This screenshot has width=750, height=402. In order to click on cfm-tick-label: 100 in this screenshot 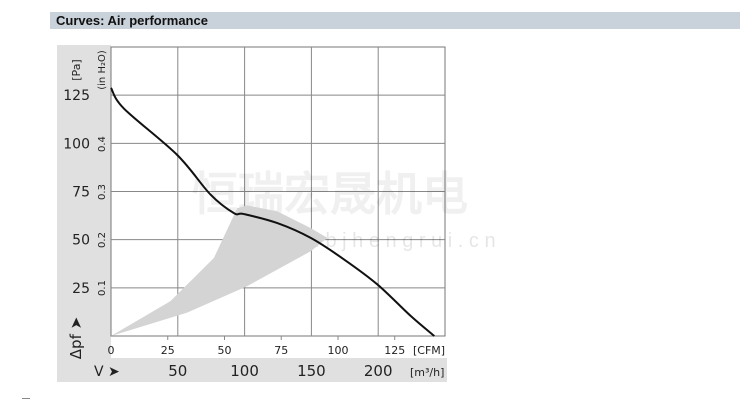, I will do `click(337, 350)`.